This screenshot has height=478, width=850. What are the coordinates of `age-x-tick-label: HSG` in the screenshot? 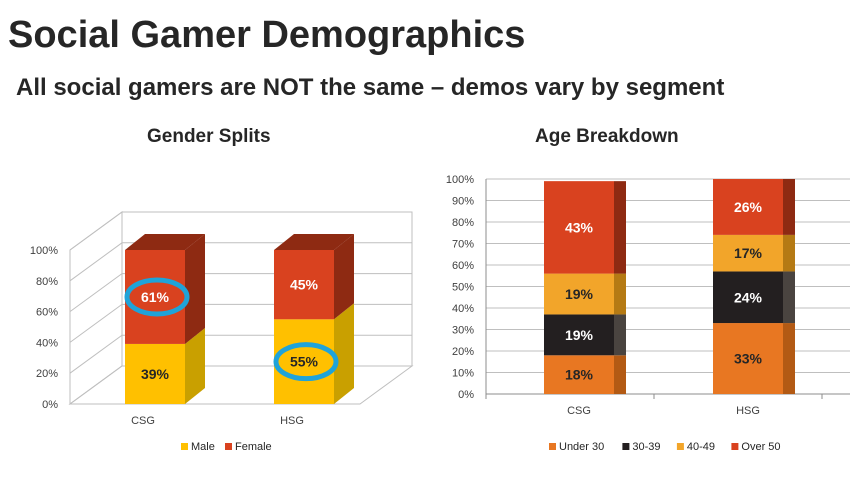 It's located at (748, 411).